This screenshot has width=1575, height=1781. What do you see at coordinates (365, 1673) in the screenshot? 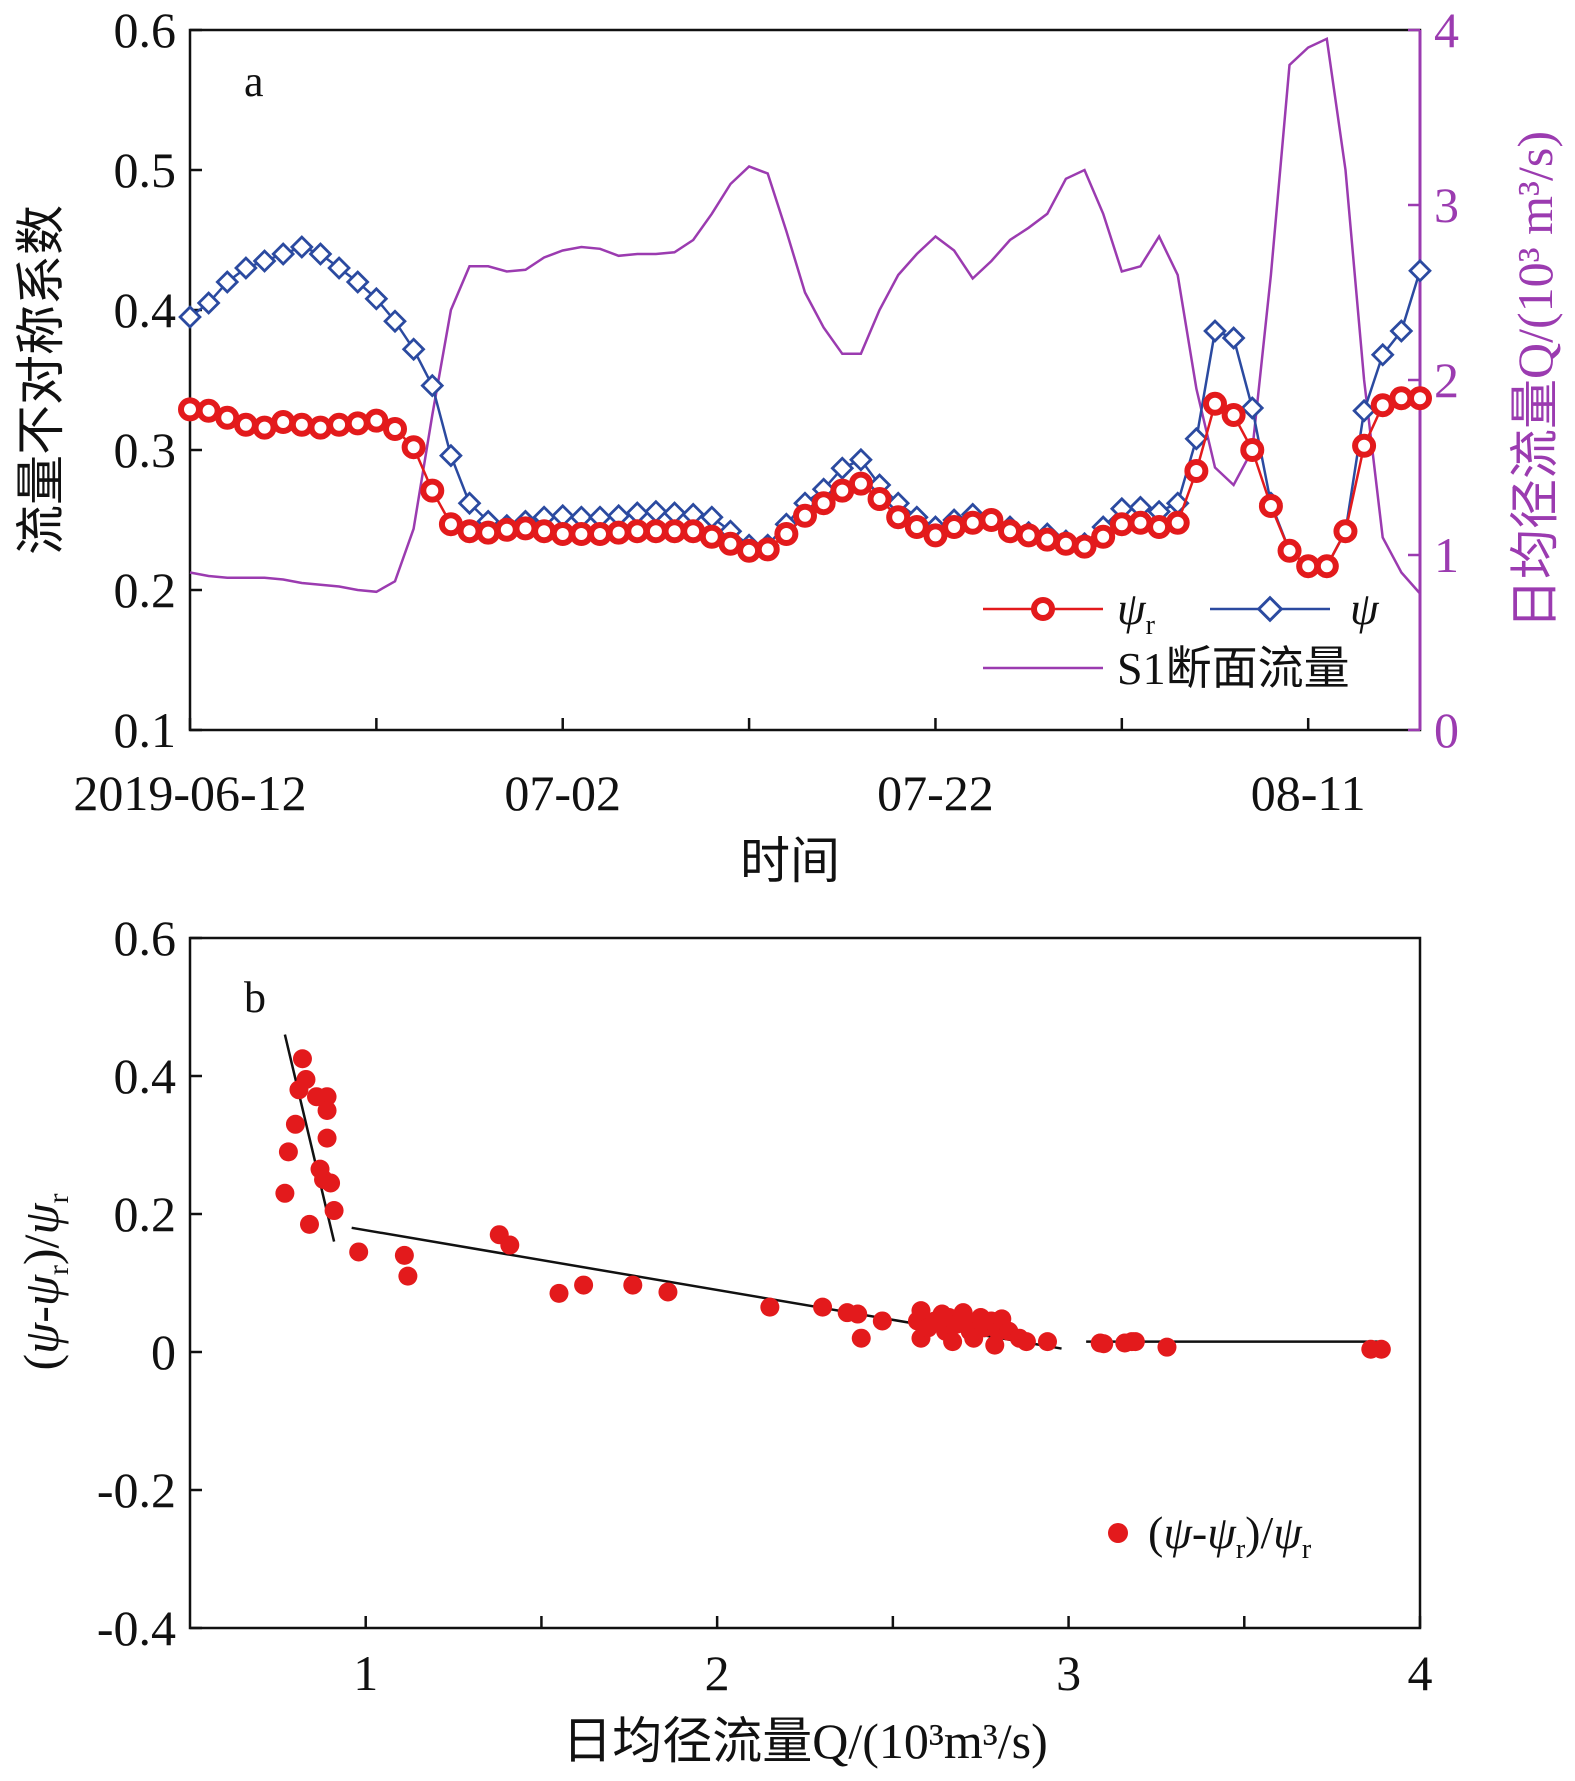
I see `panel-b-x-tick-label: 1` at bounding box center [365, 1673].